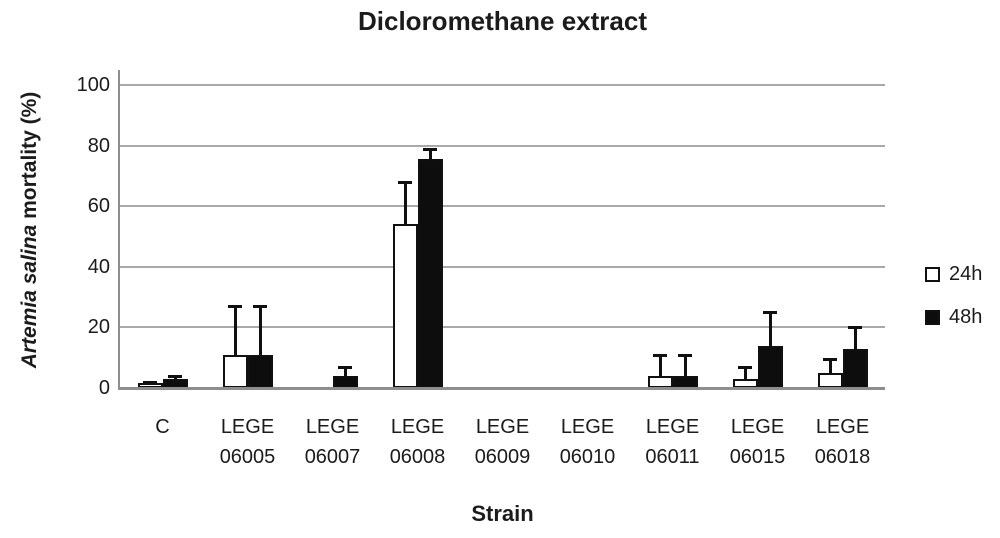 The width and height of the screenshot is (1000, 538). I want to click on x-axis-label: Strain, so click(502, 513).